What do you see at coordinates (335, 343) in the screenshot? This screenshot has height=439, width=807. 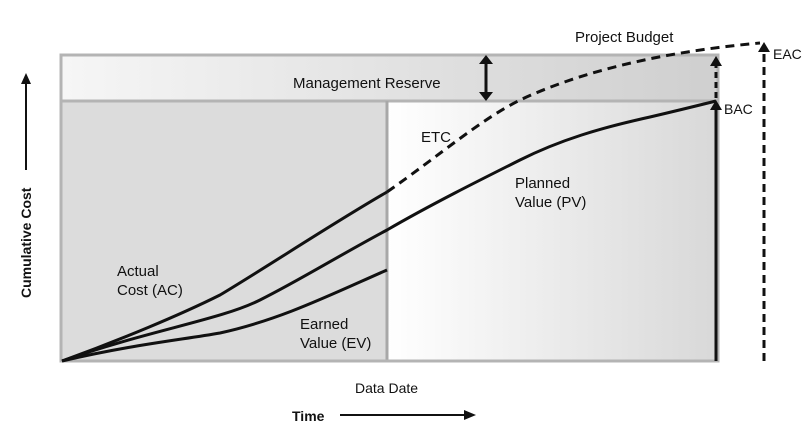 I see `earned-value-label-line2: Value (EV)` at bounding box center [335, 343].